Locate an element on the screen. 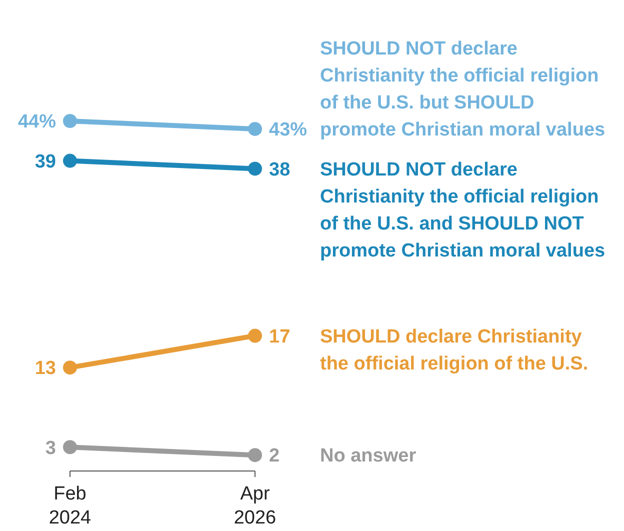  data-label: 44% is located at coordinates (37, 122).